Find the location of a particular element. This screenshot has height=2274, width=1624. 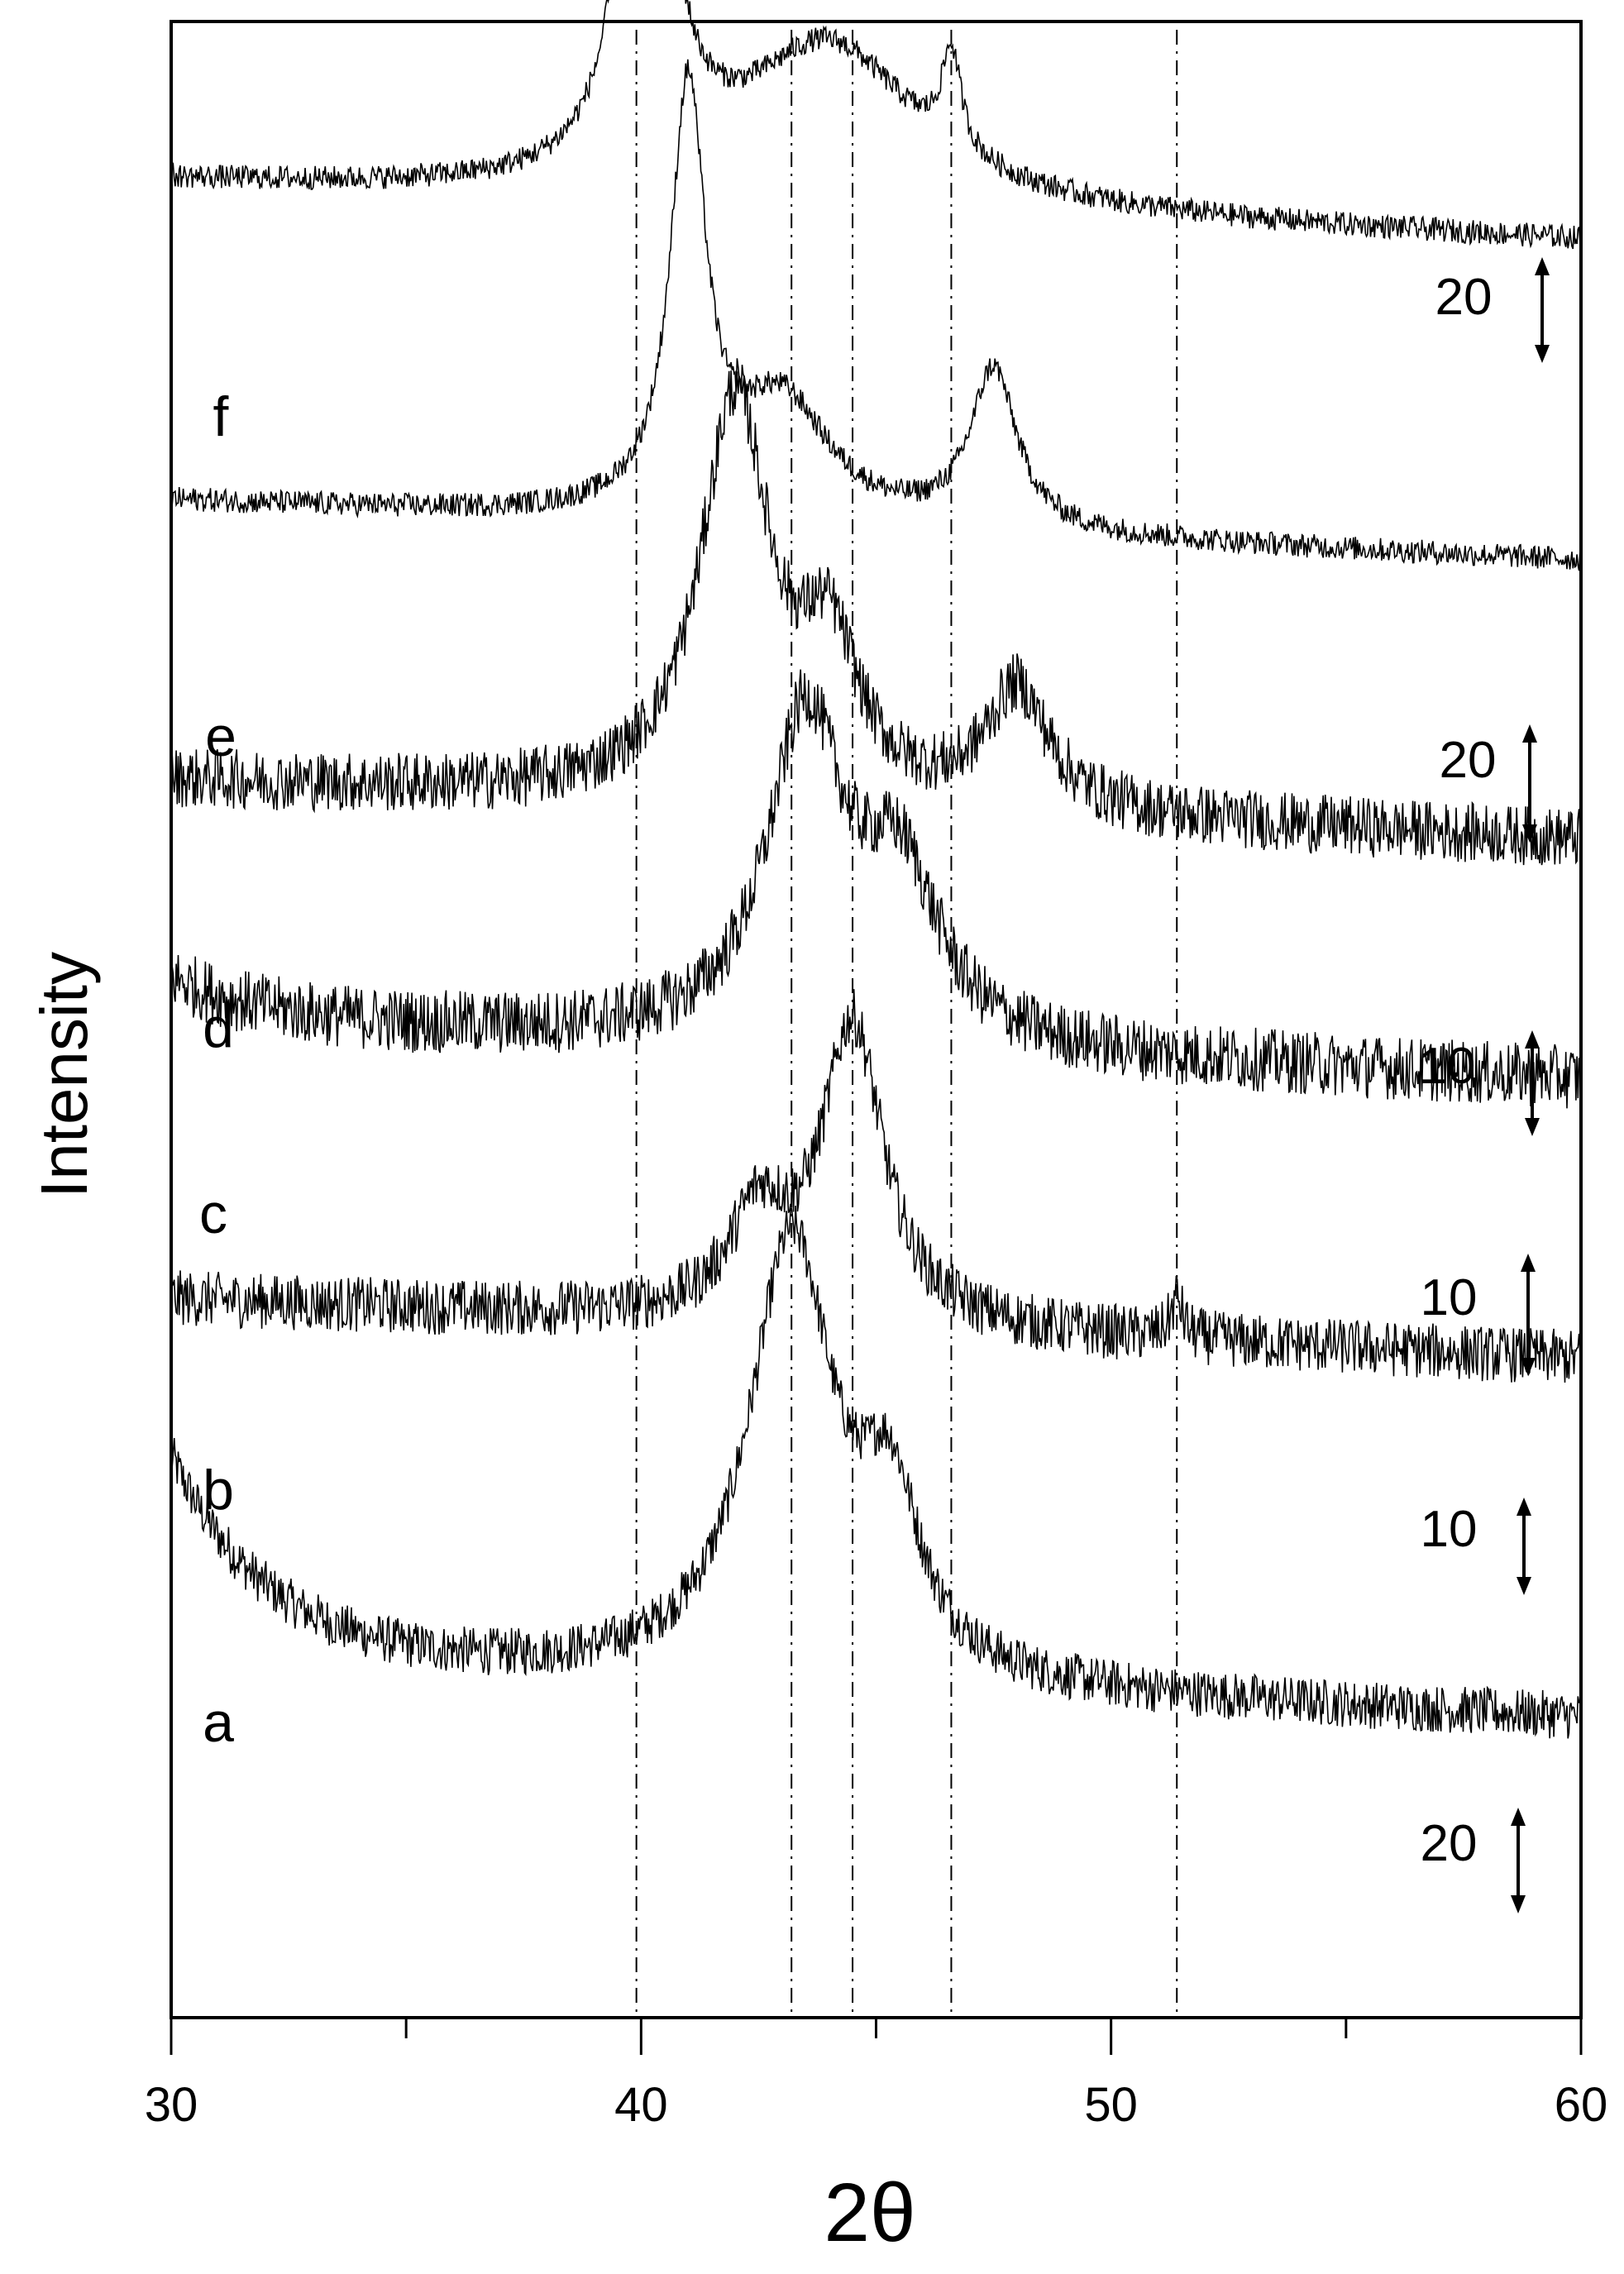

x-tick-label: 60 is located at coordinates (1582, 2105).